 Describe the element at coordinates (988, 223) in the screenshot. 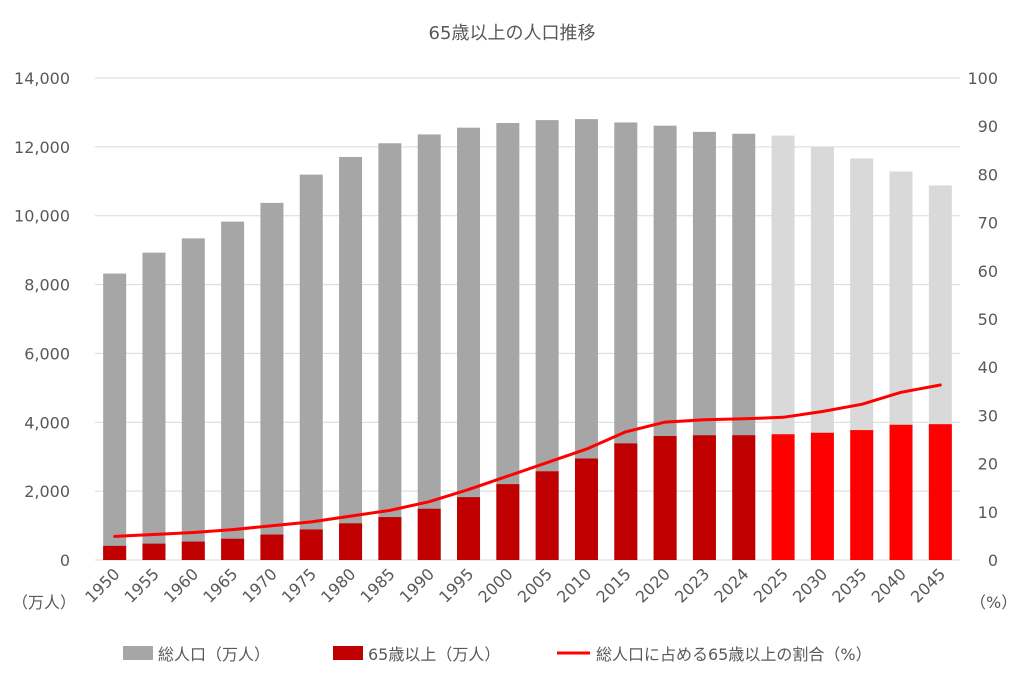

I see `y-right-tick-label: 70` at that location.